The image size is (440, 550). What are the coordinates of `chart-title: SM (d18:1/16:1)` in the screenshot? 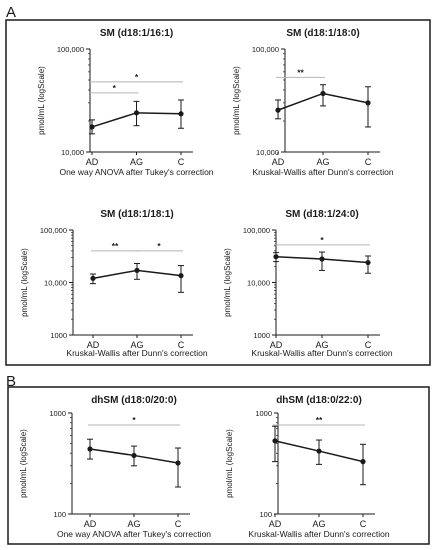 It's located at (136, 33).